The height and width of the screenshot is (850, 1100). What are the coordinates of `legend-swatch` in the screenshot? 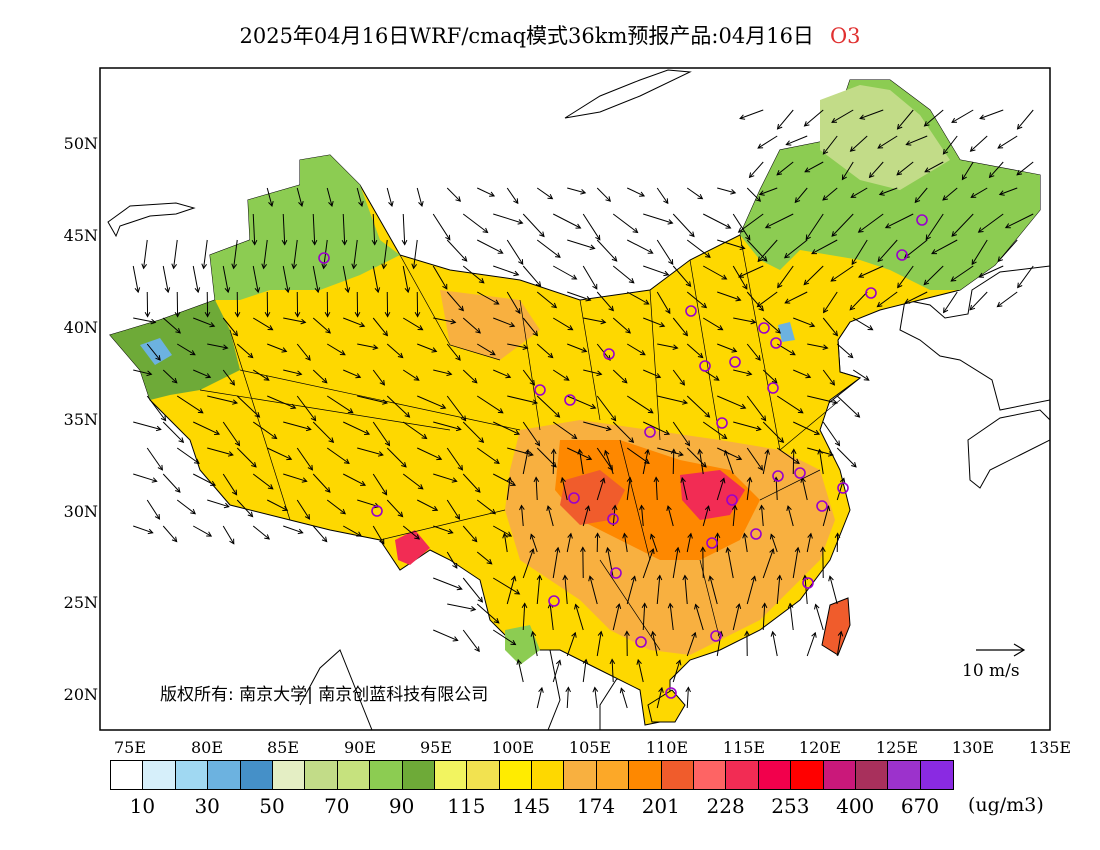 It's located at (192, 775).